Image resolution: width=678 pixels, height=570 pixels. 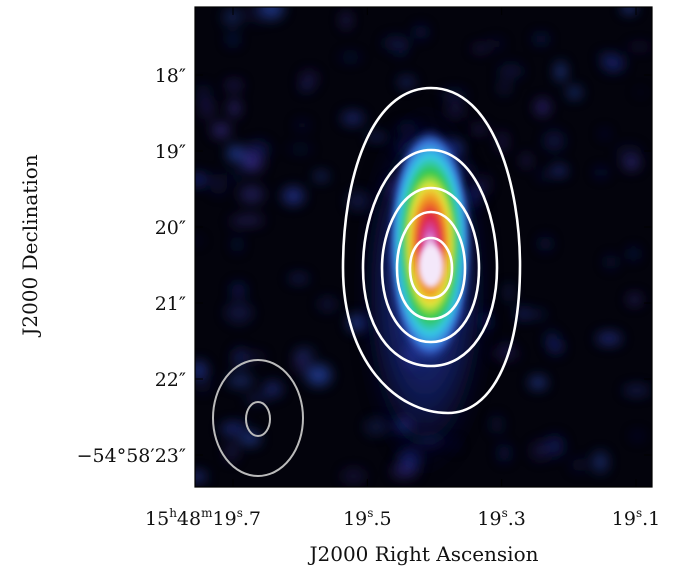 I want to click on y-tick-label: 21″, so click(x=170, y=304).